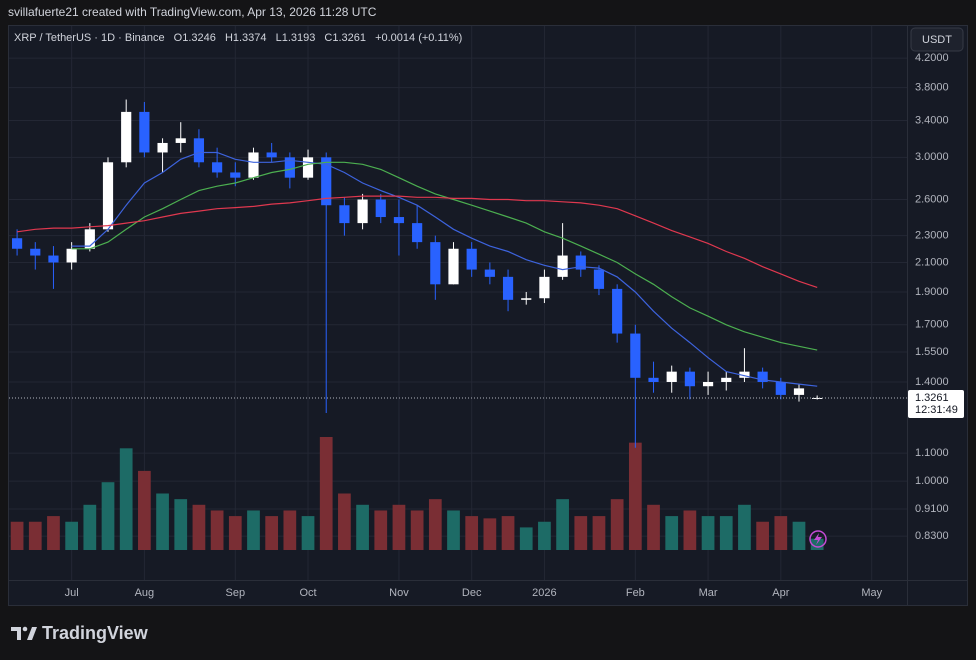 This screenshot has height=660, width=976. I want to click on y-tick-label: 3.0000, so click(932, 157).